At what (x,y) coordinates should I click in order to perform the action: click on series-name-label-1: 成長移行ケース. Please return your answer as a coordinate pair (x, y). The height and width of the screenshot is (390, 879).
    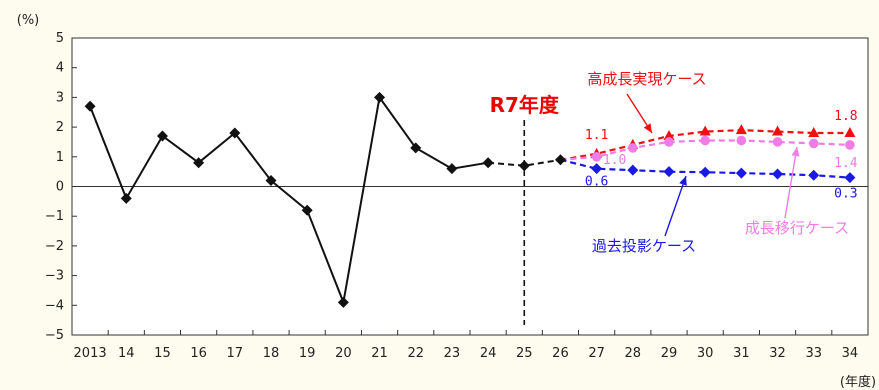
    Looking at the image, I should click on (797, 228).